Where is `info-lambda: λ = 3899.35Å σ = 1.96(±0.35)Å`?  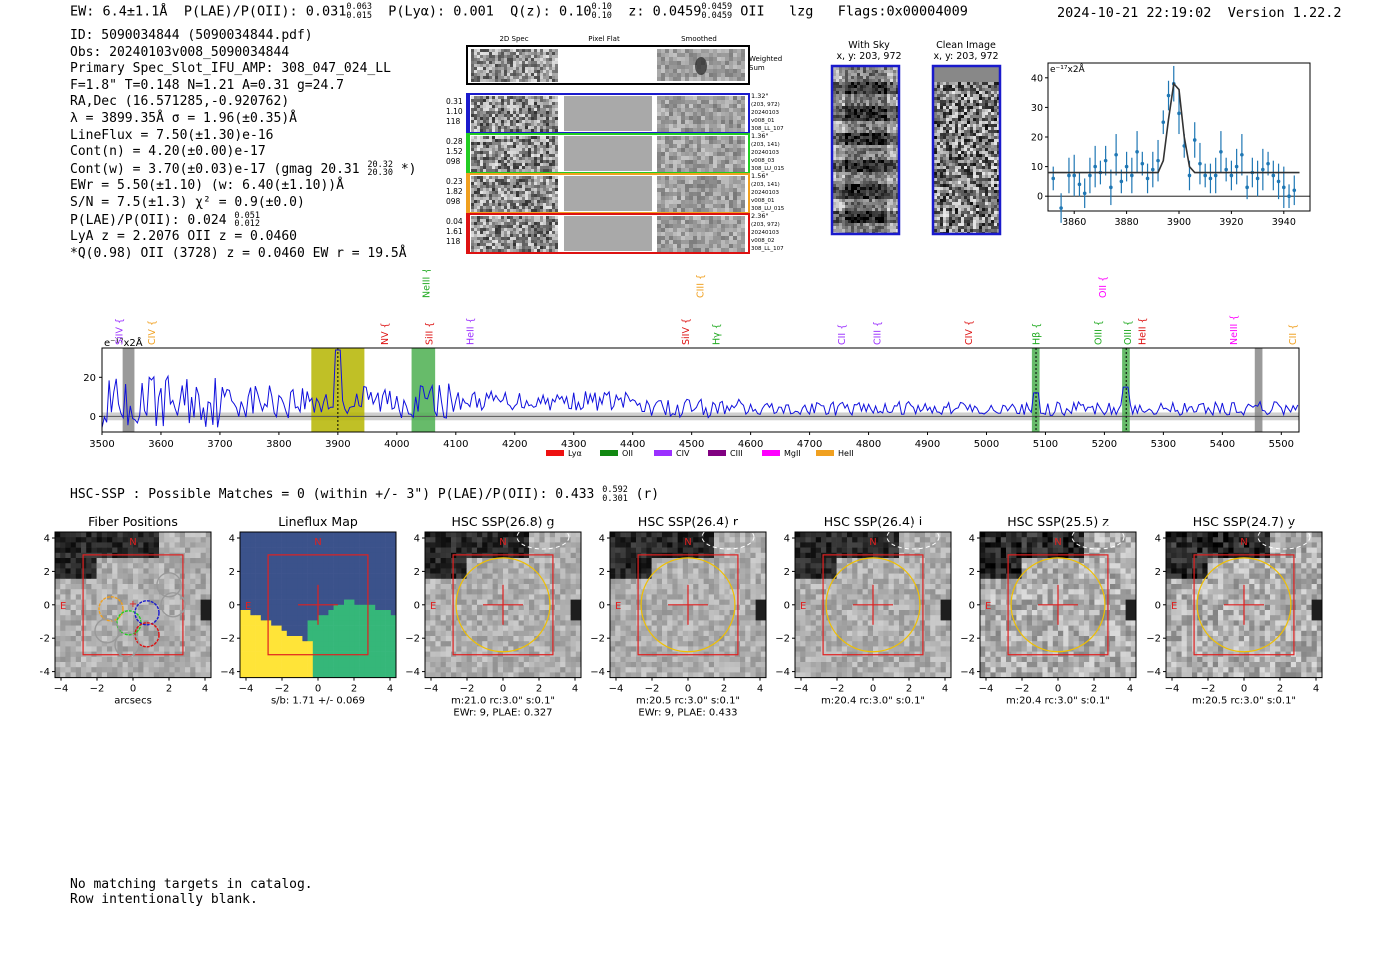 info-lambda: λ = 3899.35Å σ = 1.96(±0.35)Å is located at coordinates (183, 118).